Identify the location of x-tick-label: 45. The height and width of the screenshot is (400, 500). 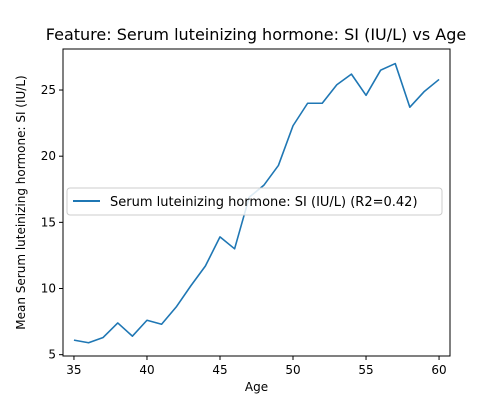
(219, 370).